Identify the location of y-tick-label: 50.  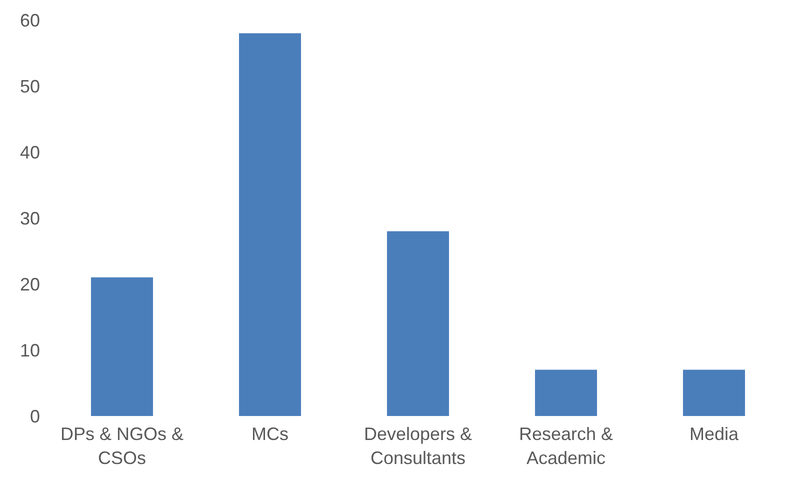
(30, 86).